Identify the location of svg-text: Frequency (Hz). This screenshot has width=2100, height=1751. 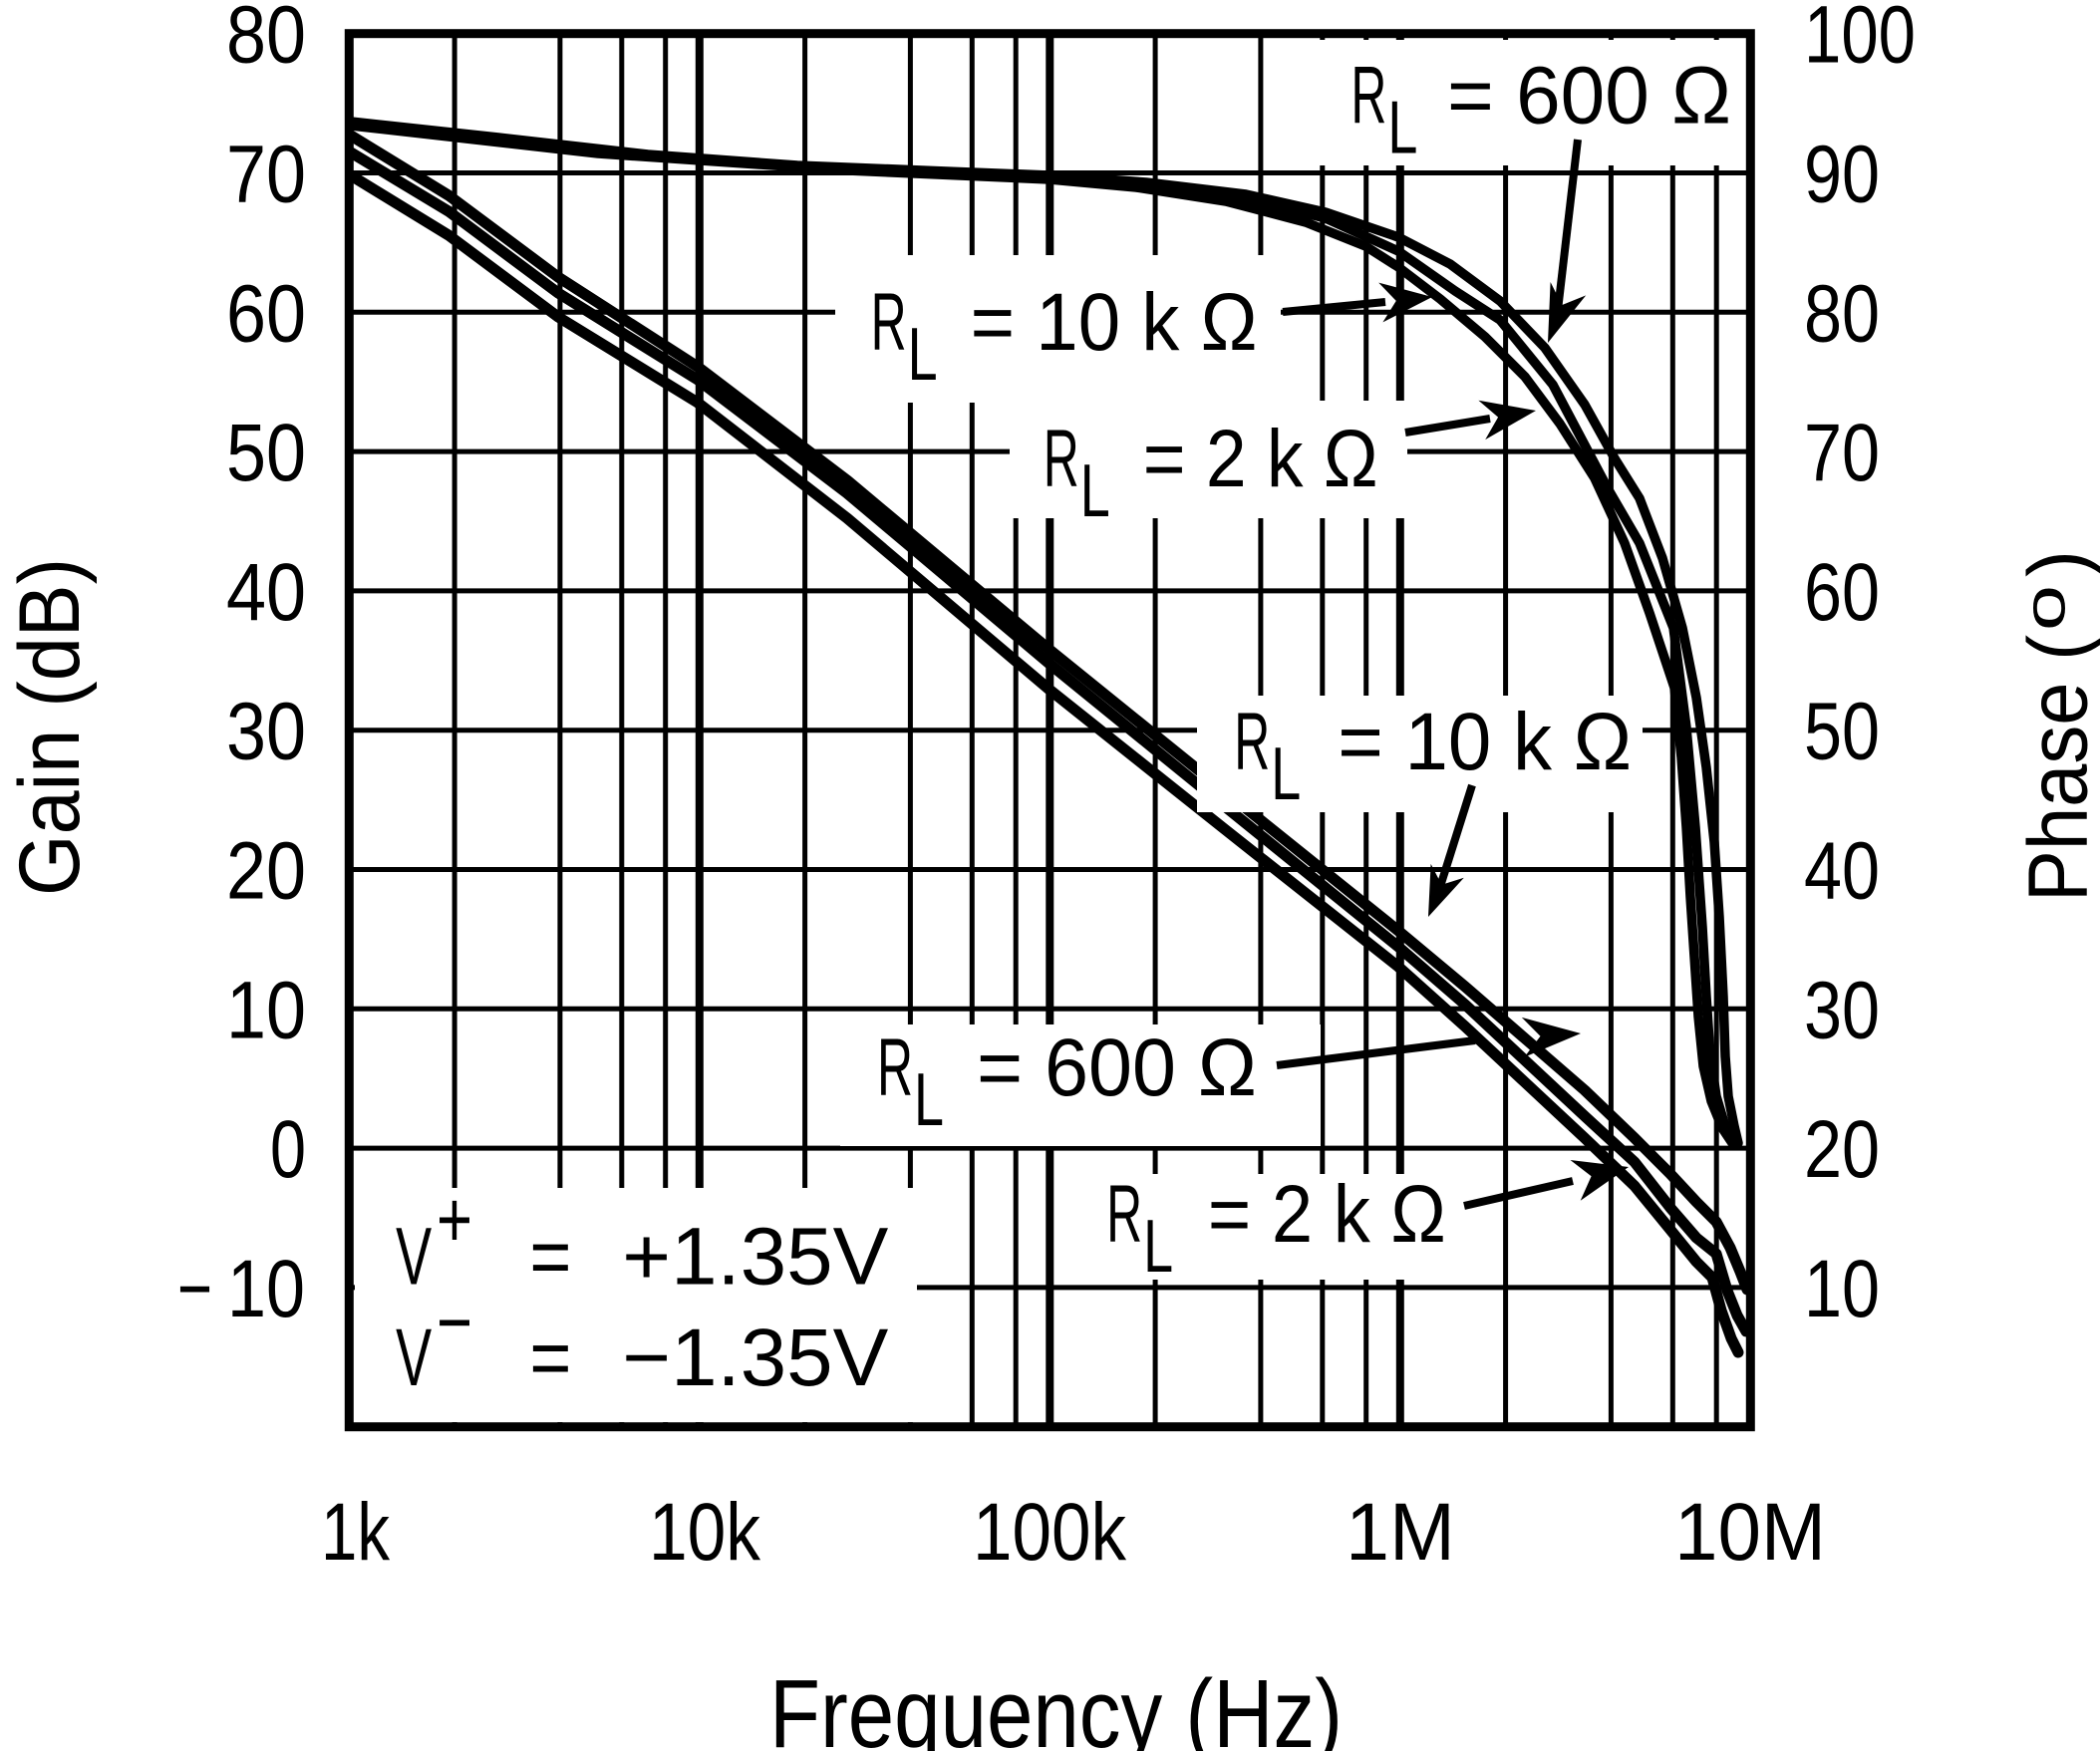
(1056, 1705).